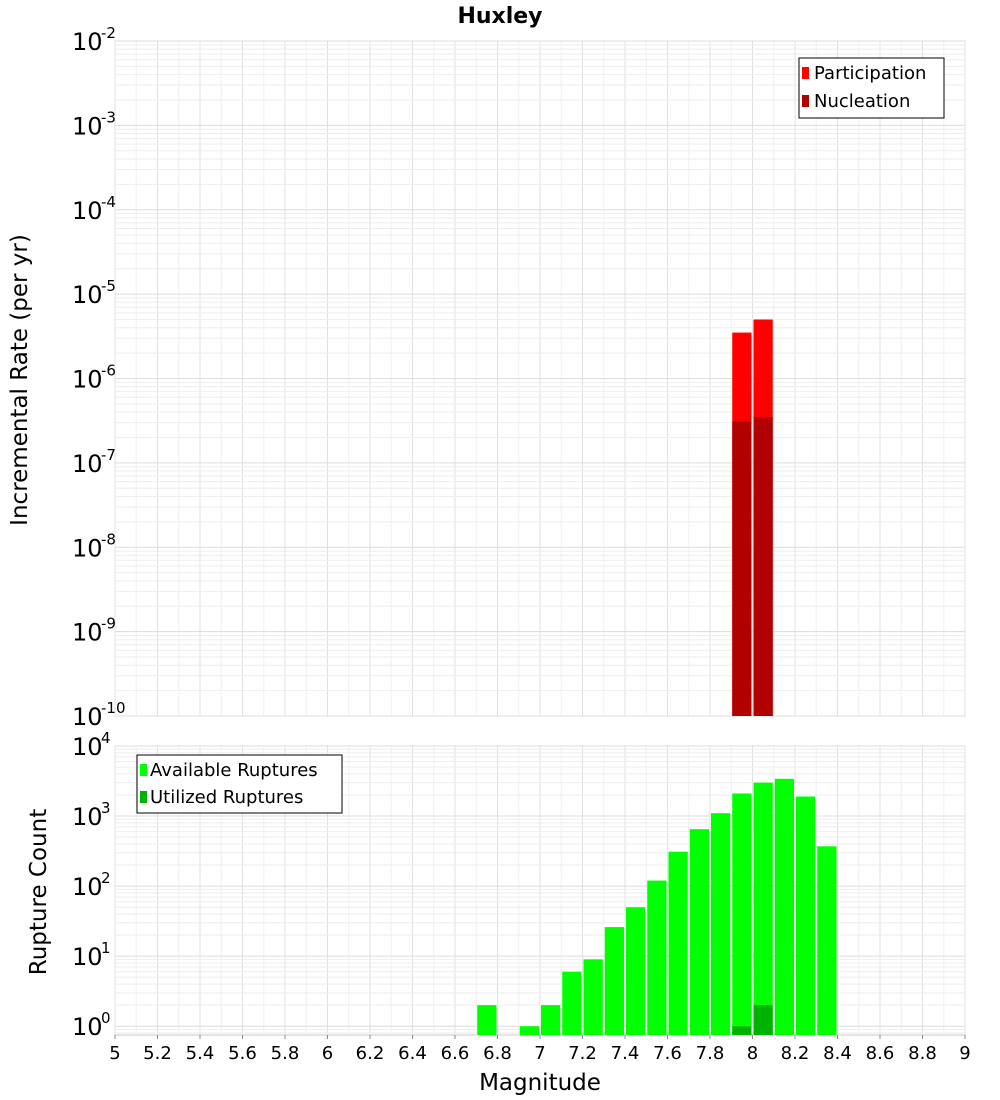 This screenshot has width=1000, height=1100. What do you see at coordinates (795, 1053) in the screenshot?
I see `x-tick-label: 8.2` at bounding box center [795, 1053].